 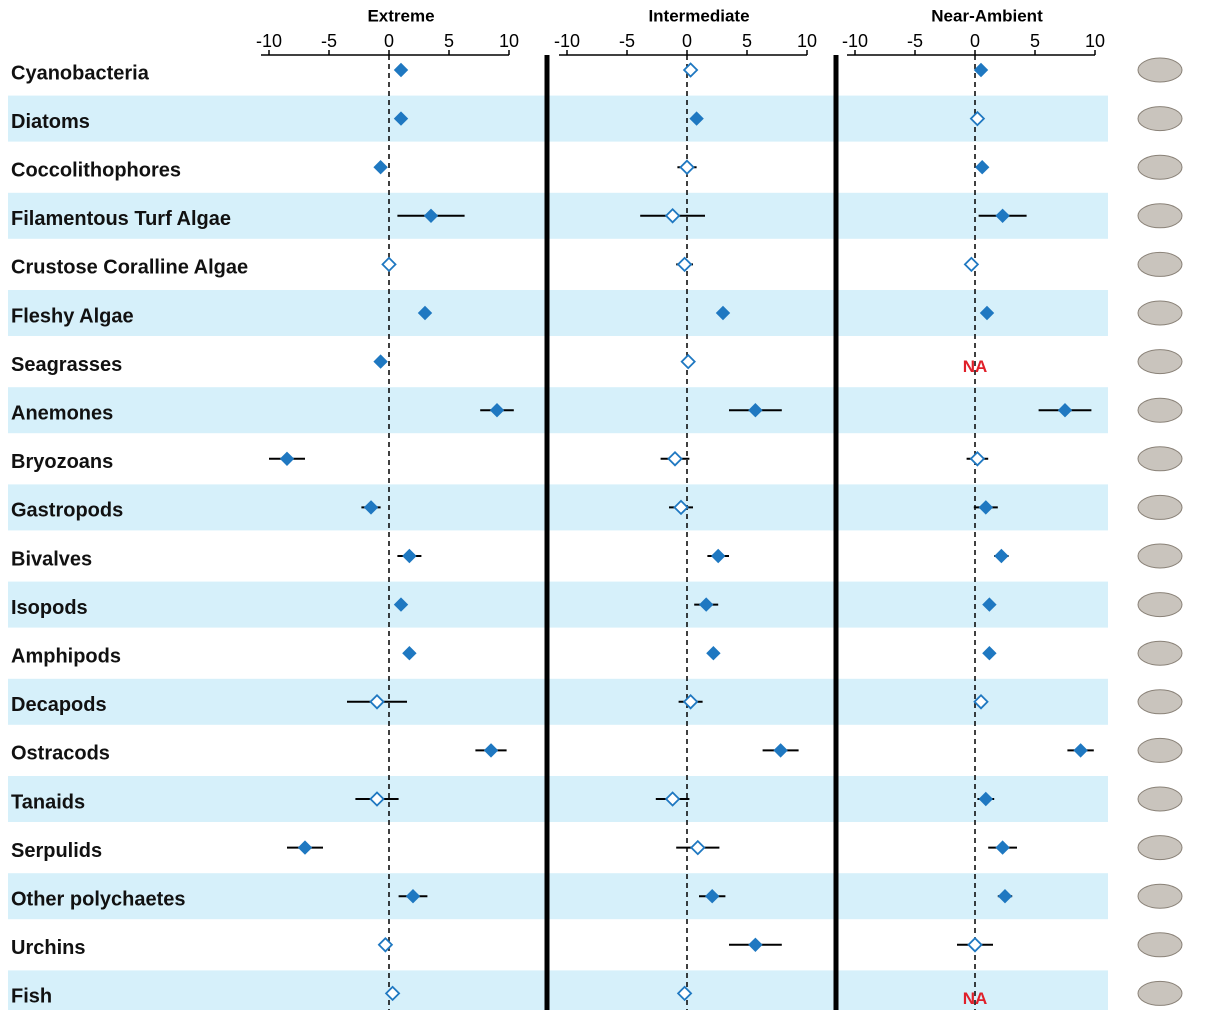 What do you see at coordinates (67, 511) in the screenshot?
I see `category-label: Gastropods` at bounding box center [67, 511].